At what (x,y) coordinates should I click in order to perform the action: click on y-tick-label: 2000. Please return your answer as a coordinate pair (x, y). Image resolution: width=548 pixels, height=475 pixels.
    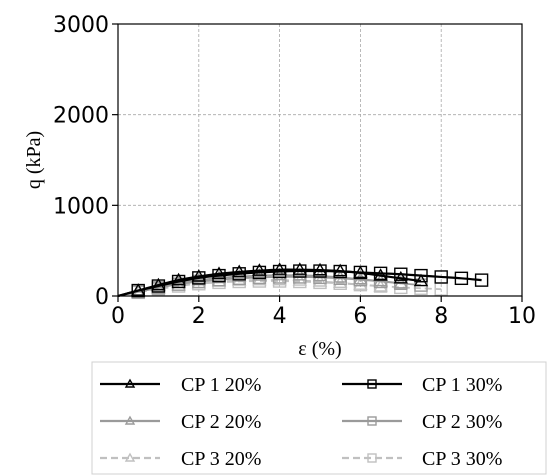
    Looking at the image, I should click on (81, 116).